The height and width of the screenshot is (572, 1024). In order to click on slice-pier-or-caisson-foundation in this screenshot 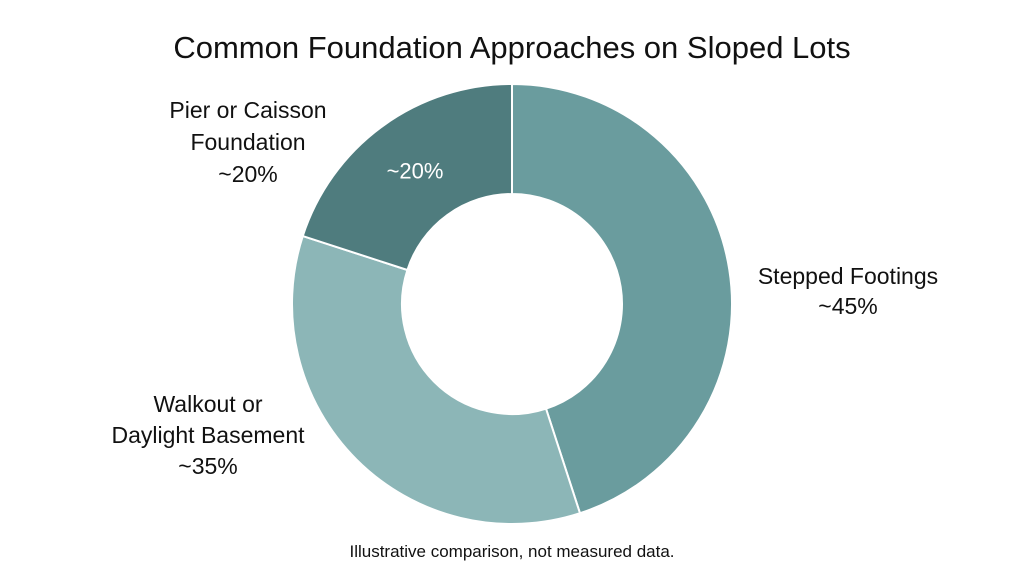, I will do `click(407, 177)`.